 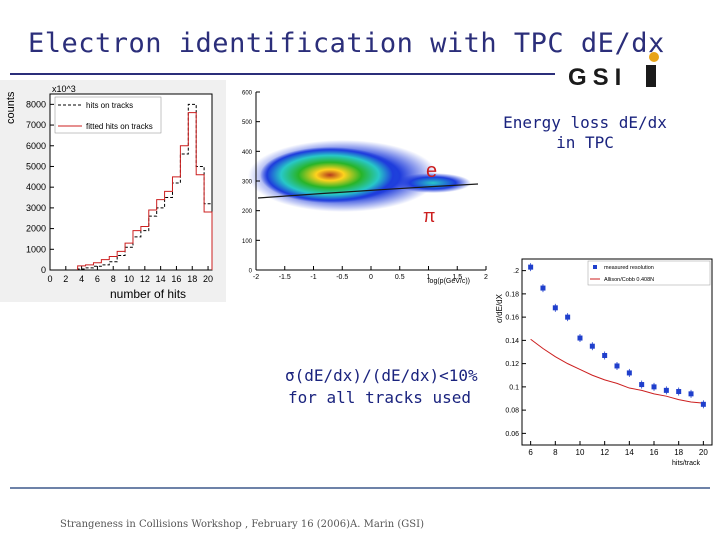 What do you see at coordinates (81, 279) in the screenshot?
I see `hist-xtick-label: 4` at bounding box center [81, 279].